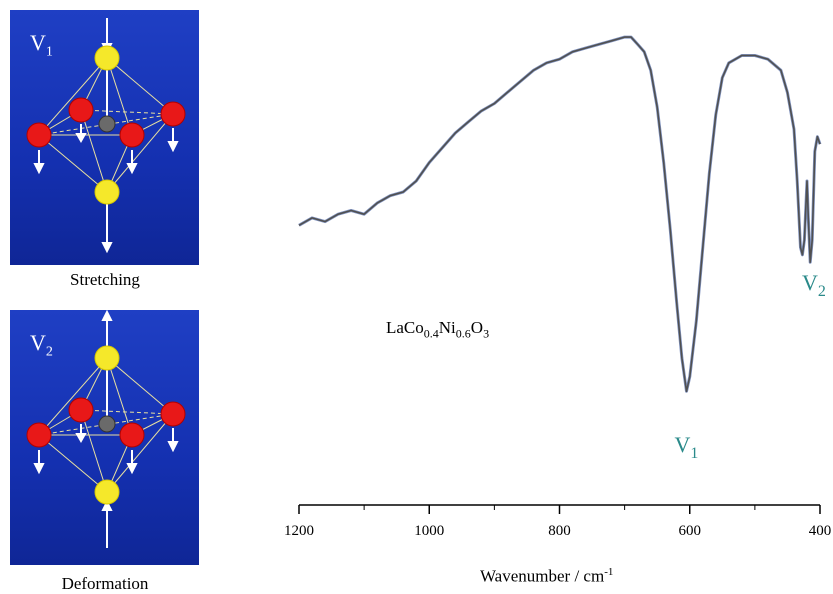  What do you see at coordinates (106, 429) in the screenshot?
I see `octahedron-deformation-diagram` at bounding box center [106, 429].